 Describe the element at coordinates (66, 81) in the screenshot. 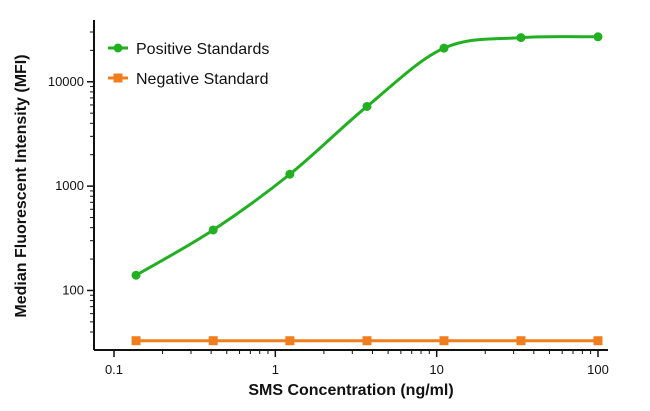

I see `y-tick-label: 10000` at that location.